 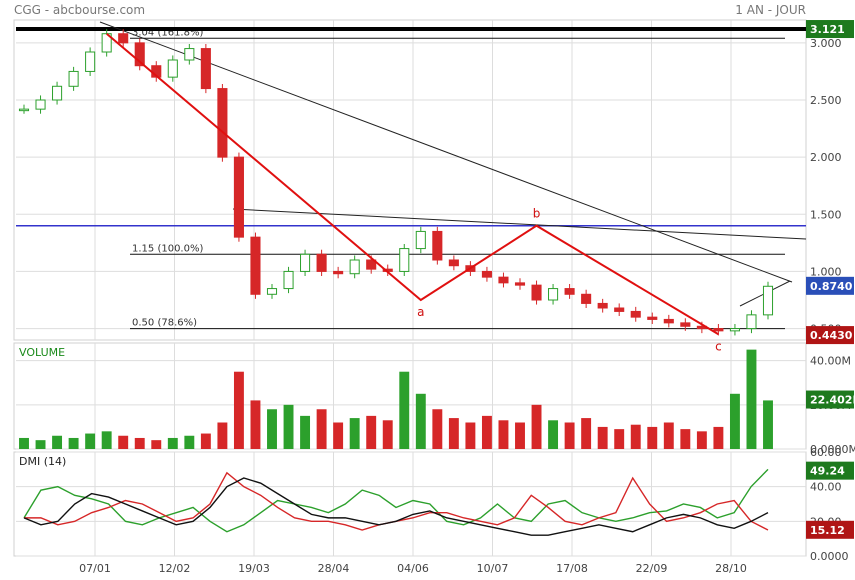 I want to click on fibonacci-label: 3.04 (161.8%), so click(x=167, y=32).